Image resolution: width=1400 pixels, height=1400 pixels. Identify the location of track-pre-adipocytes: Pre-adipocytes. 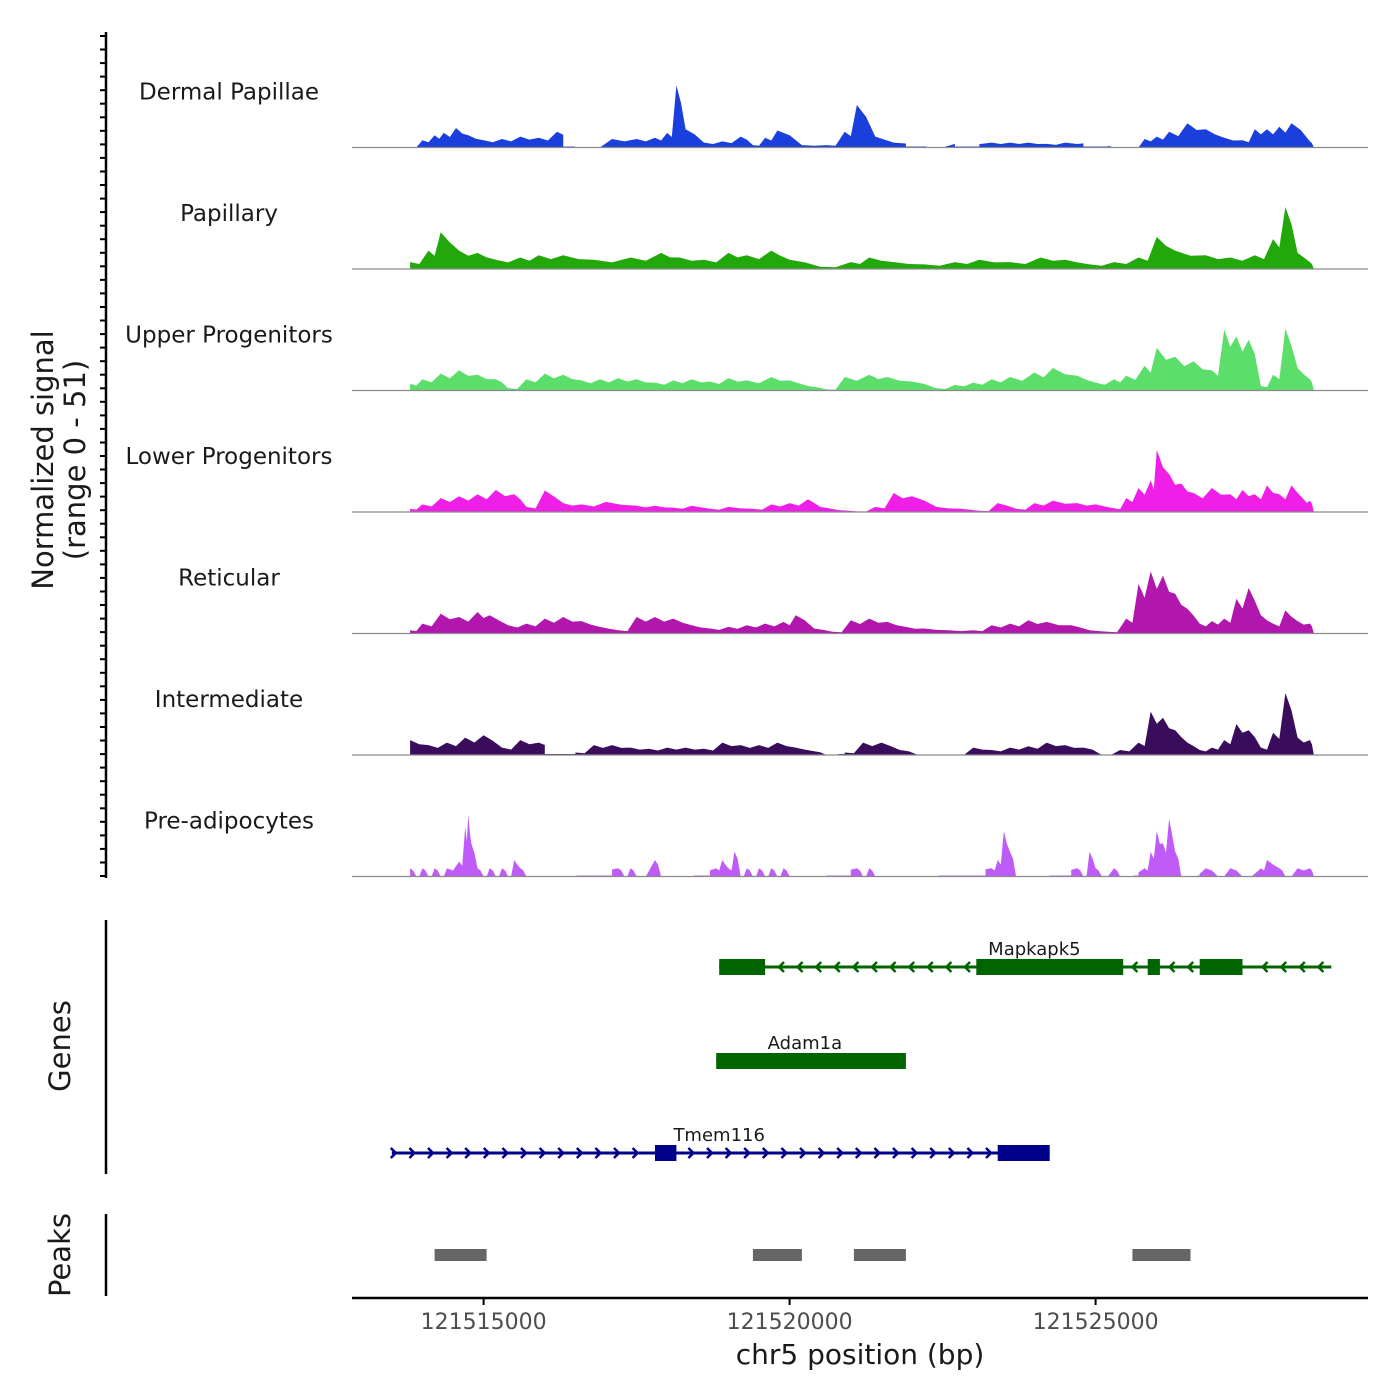
(756, 843).